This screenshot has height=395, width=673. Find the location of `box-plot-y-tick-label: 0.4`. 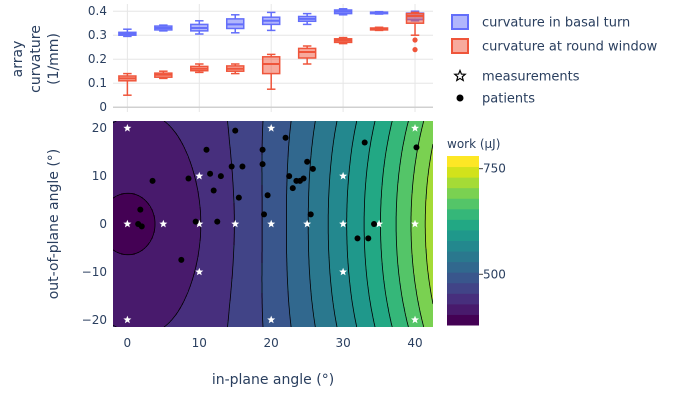

box-plot-y-tick-label: 0.4 is located at coordinates (97, 11).